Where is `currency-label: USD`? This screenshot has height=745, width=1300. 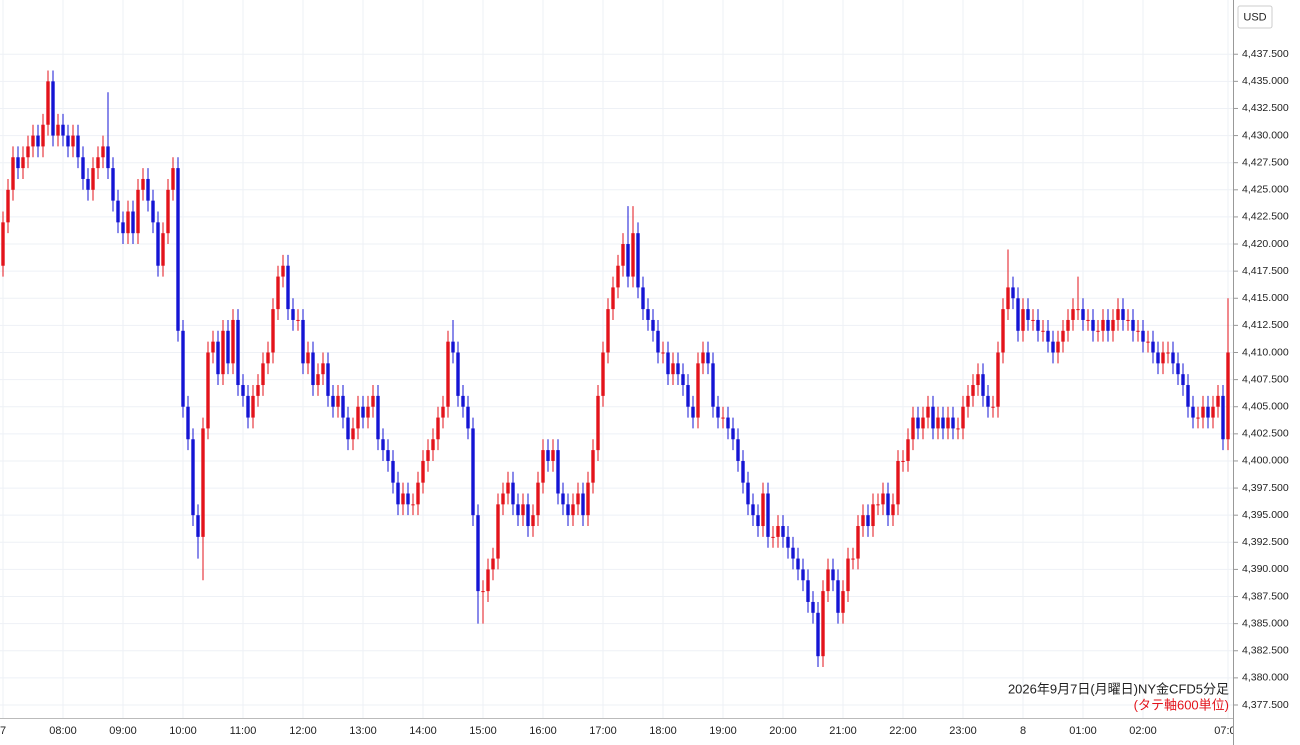 currency-label: USD is located at coordinates (1254, 17).